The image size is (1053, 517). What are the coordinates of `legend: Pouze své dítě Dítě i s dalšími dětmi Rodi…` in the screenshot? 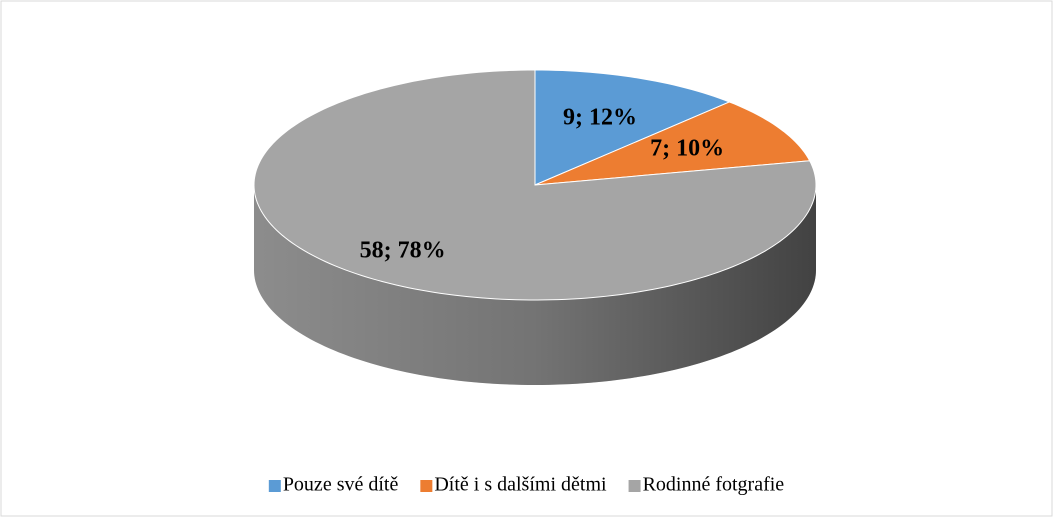 It's located at (526, 485).